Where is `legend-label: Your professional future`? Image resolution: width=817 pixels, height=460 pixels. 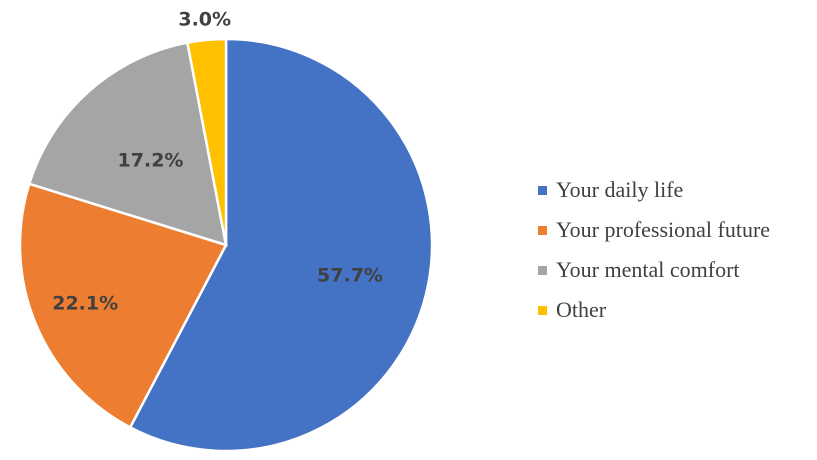
legend-label: Your professional future is located at coordinates (663, 229).